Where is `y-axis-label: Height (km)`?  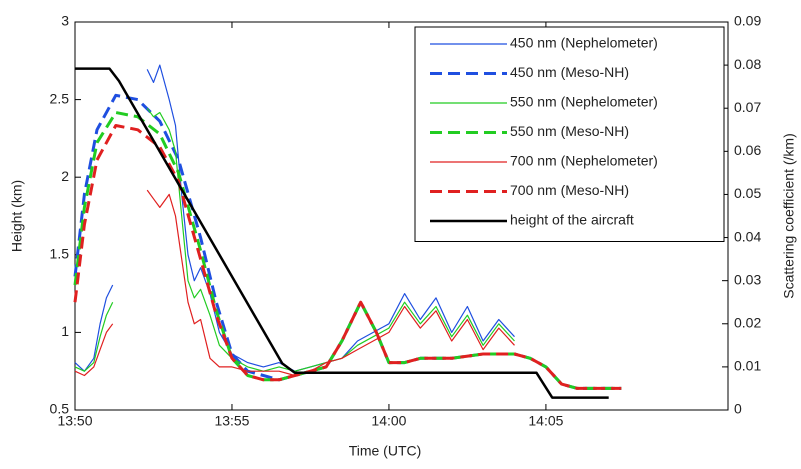 y-axis-label: Height (km) is located at coordinates (17, 216).